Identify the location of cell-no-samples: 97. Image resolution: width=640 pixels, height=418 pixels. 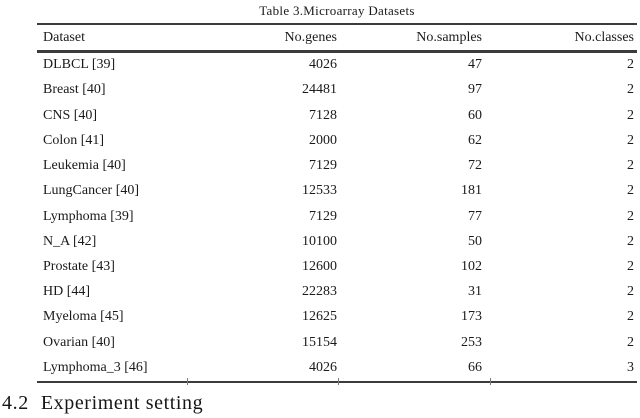
(475, 90).